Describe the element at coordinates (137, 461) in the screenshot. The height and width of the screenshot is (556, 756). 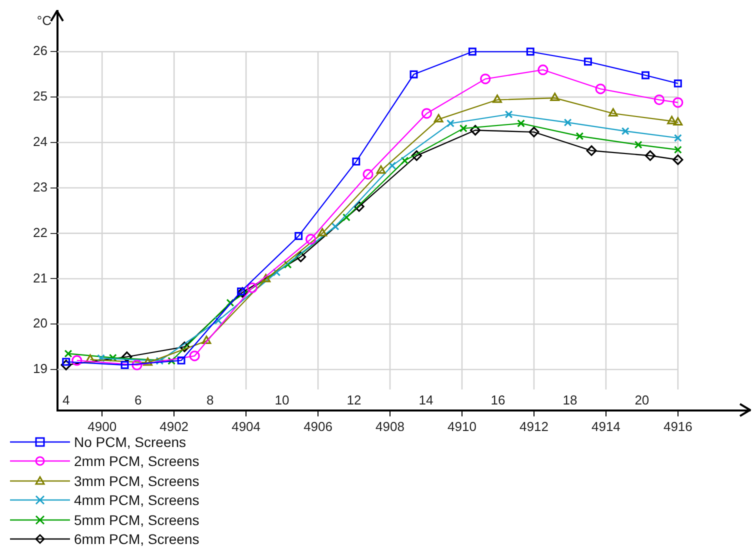
I see `legend-label: 2mm PCM, Screens` at that location.